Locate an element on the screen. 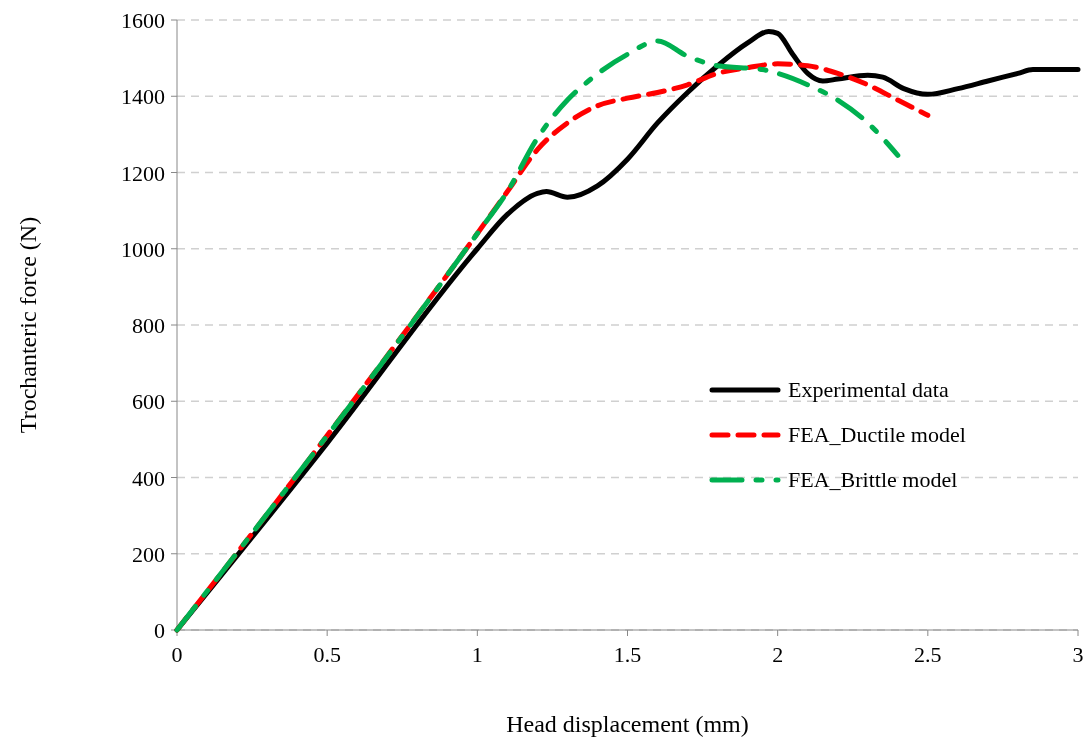  x-tick-label: 1 is located at coordinates (477, 654).